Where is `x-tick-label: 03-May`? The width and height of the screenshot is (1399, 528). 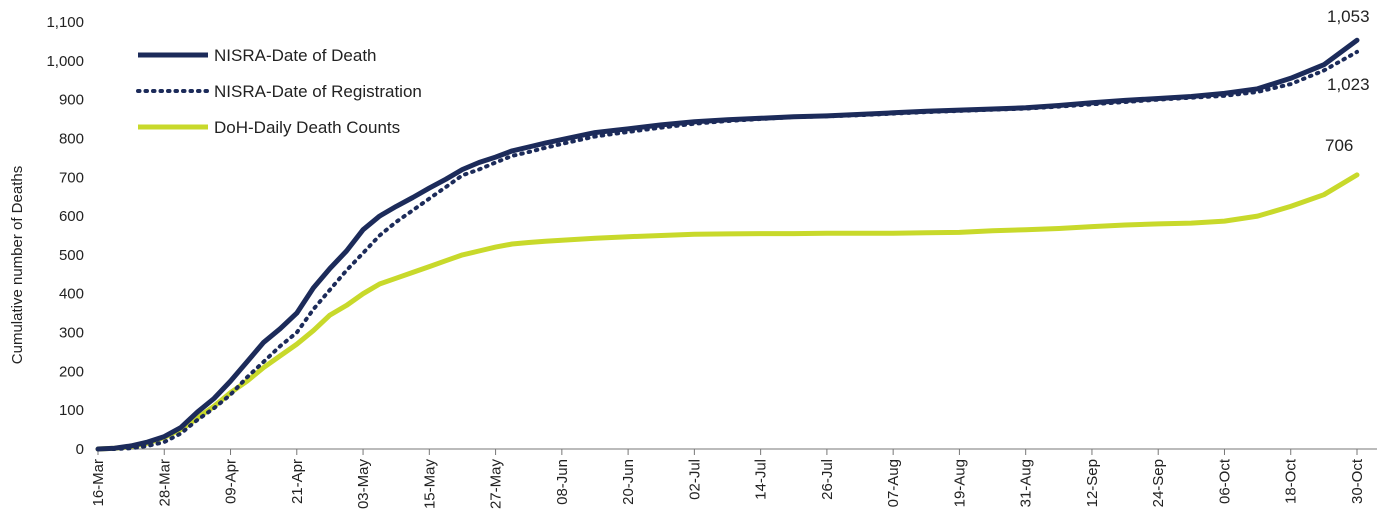 x-tick-label: 03-May is located at coordinates (363, 484).